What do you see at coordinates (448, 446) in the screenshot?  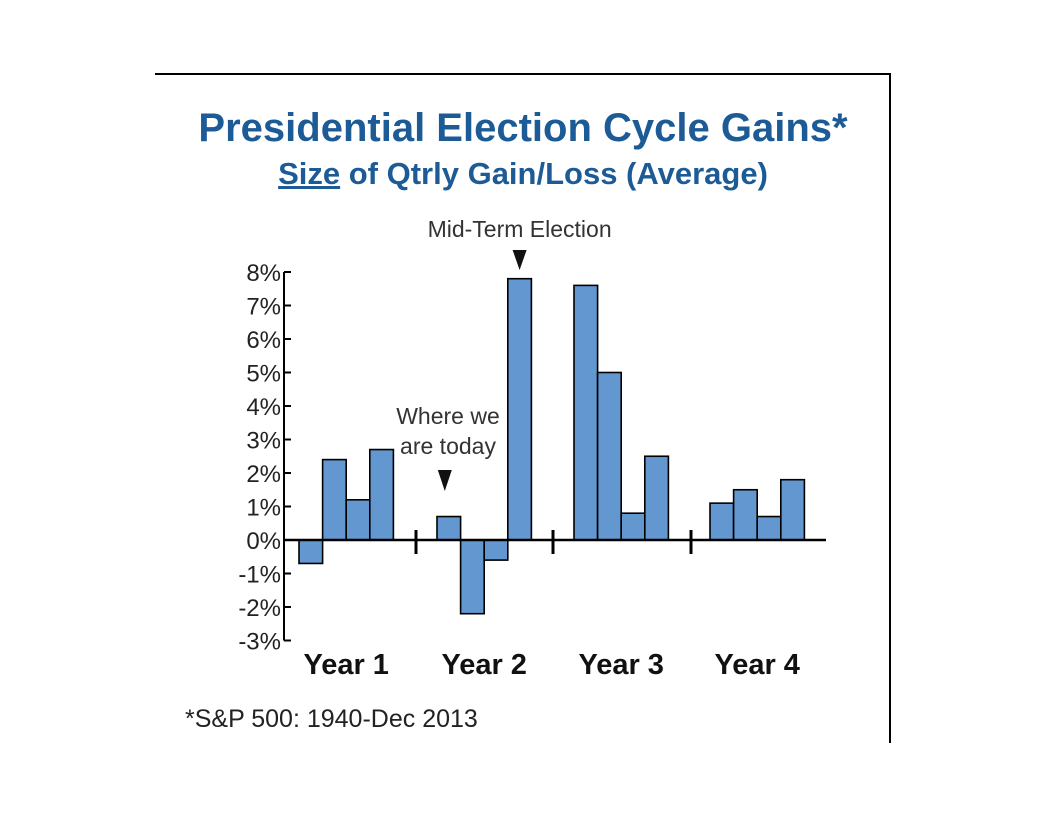 I see `annotation-where-we-are-today: are today` at bounding box center [448, 446].